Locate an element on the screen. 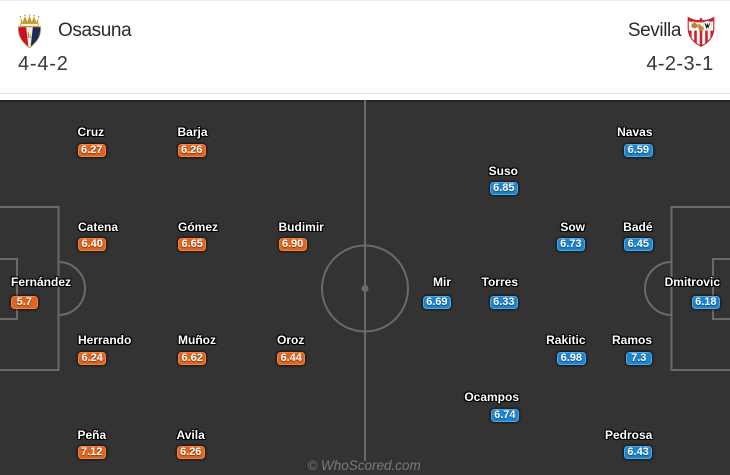  svg-text: k is located at coordinates (29, 35).